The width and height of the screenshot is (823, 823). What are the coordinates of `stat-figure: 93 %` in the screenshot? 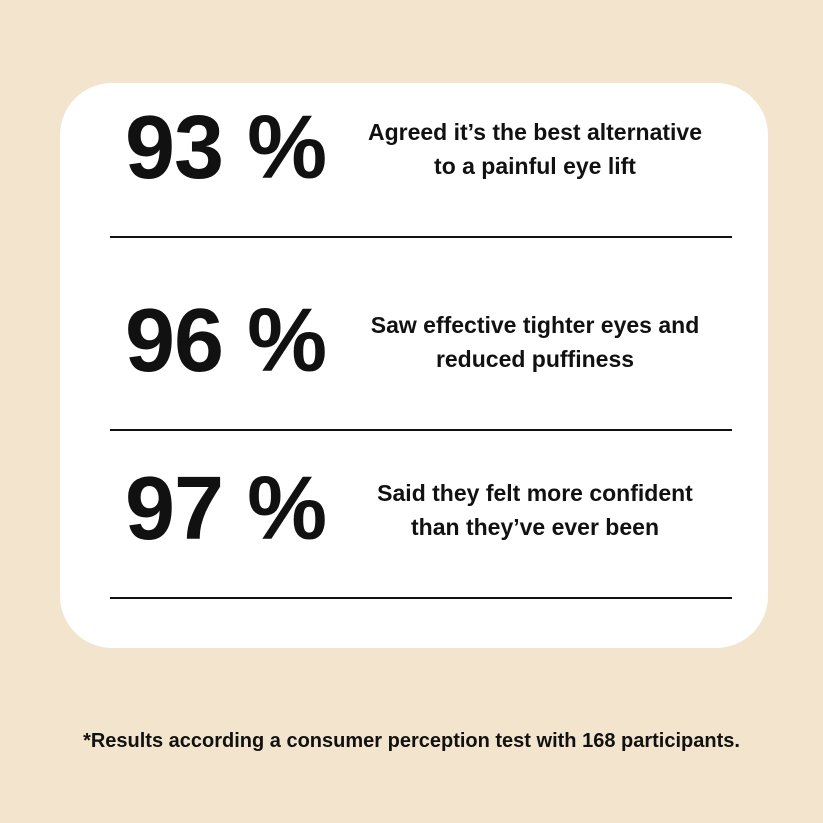 It's located at (226, 148).